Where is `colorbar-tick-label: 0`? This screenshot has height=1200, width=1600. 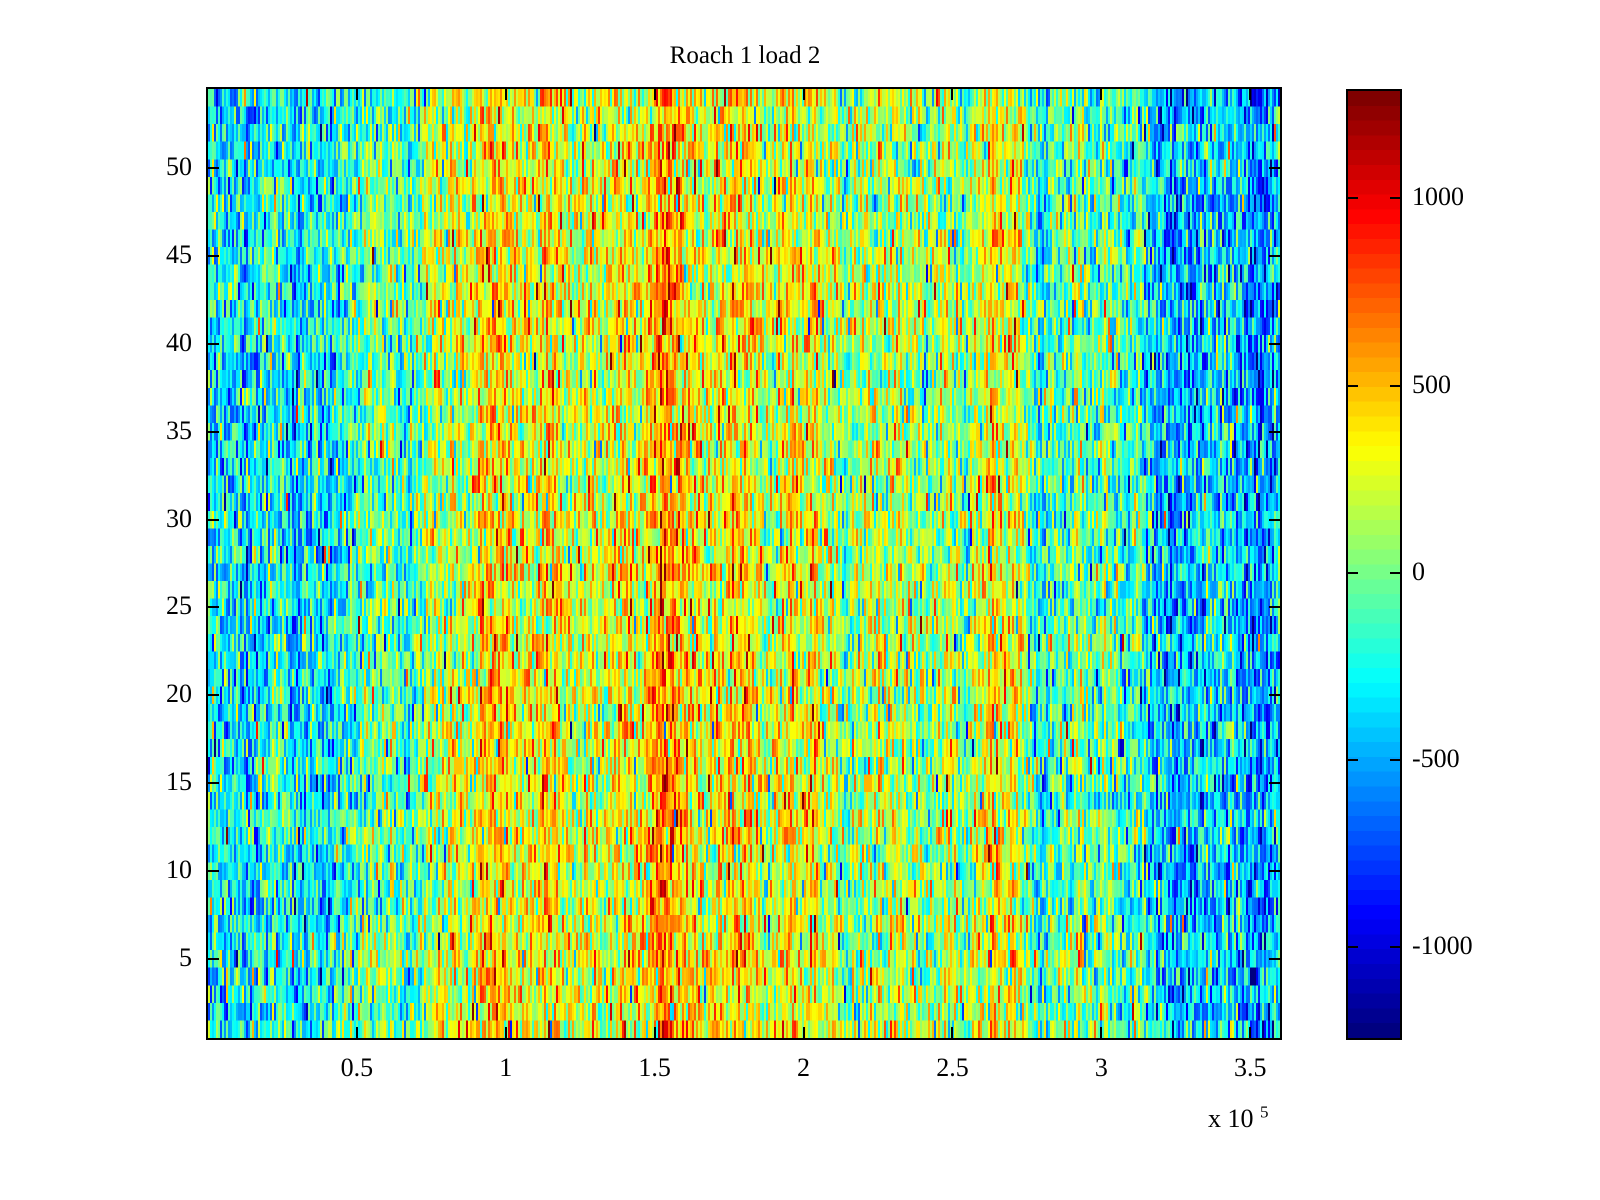 colorbar-tick-label: 0 is located at coordinates (1418, 571).